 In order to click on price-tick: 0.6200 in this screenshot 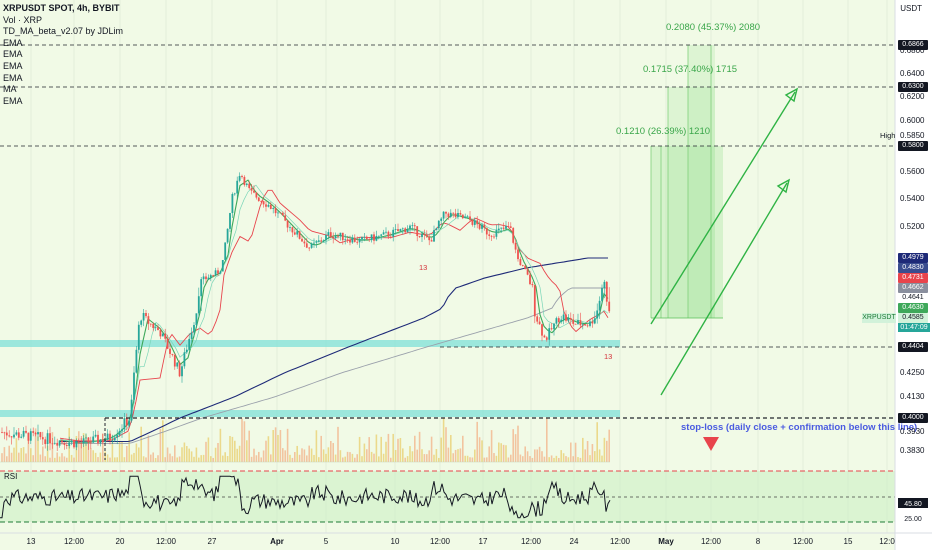, I will do `click(912, 96)`.